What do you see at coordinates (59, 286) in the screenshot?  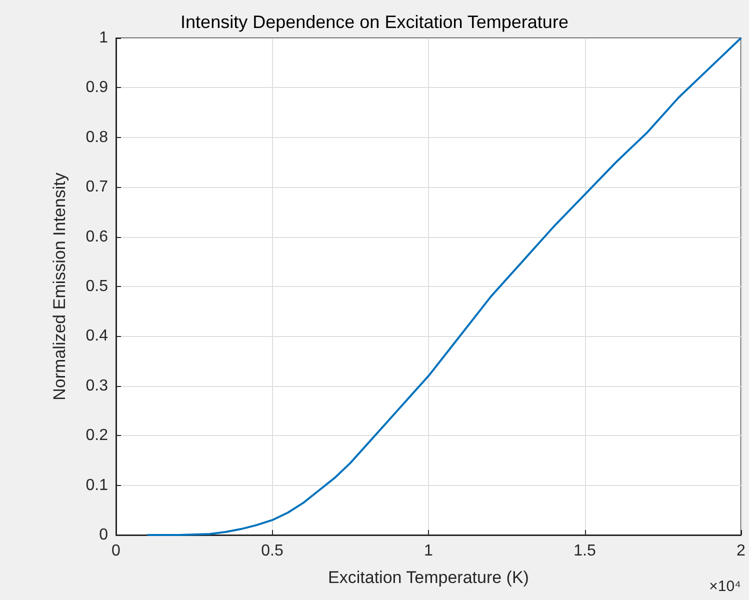 I see `y-axis-title: Normalized Emission Intensity` at bounding box center [59, 286].